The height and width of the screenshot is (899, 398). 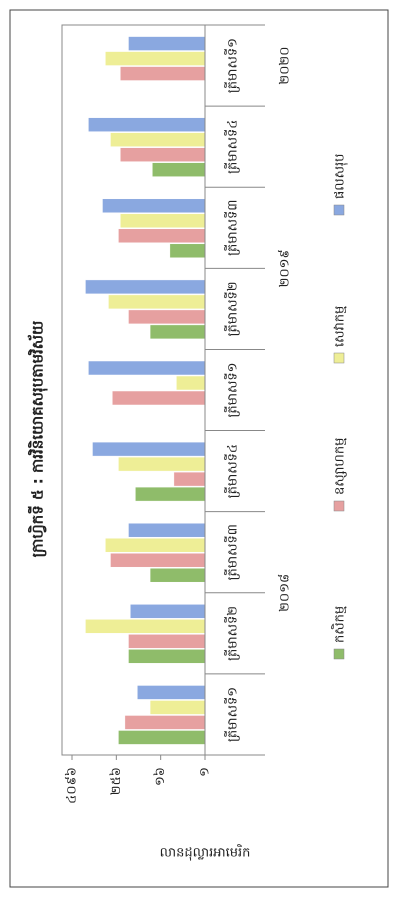 What do you see at coordinates (285, 593) in the screenshot?
I see `group-label: ២០១៨` at bounding box center [285, 593].